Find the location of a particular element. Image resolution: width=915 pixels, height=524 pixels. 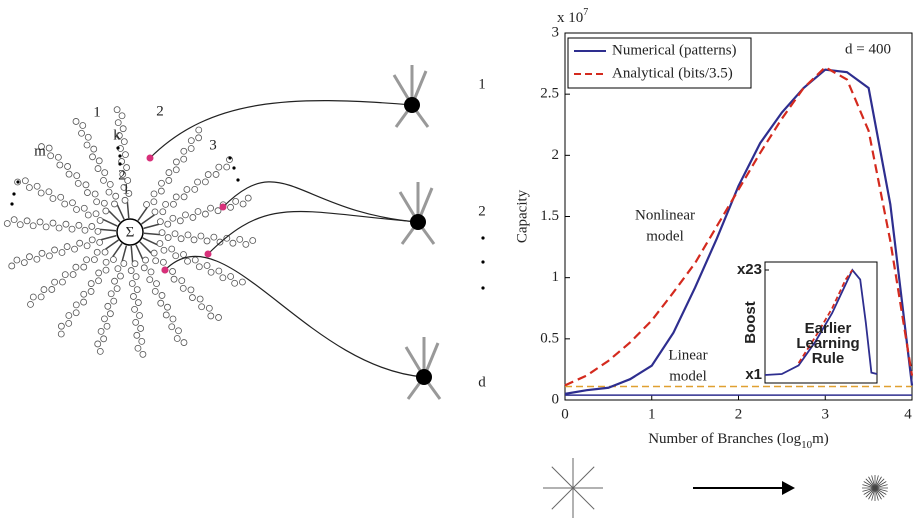

inset-y-label: Boost is located at coordinates (750, 322).